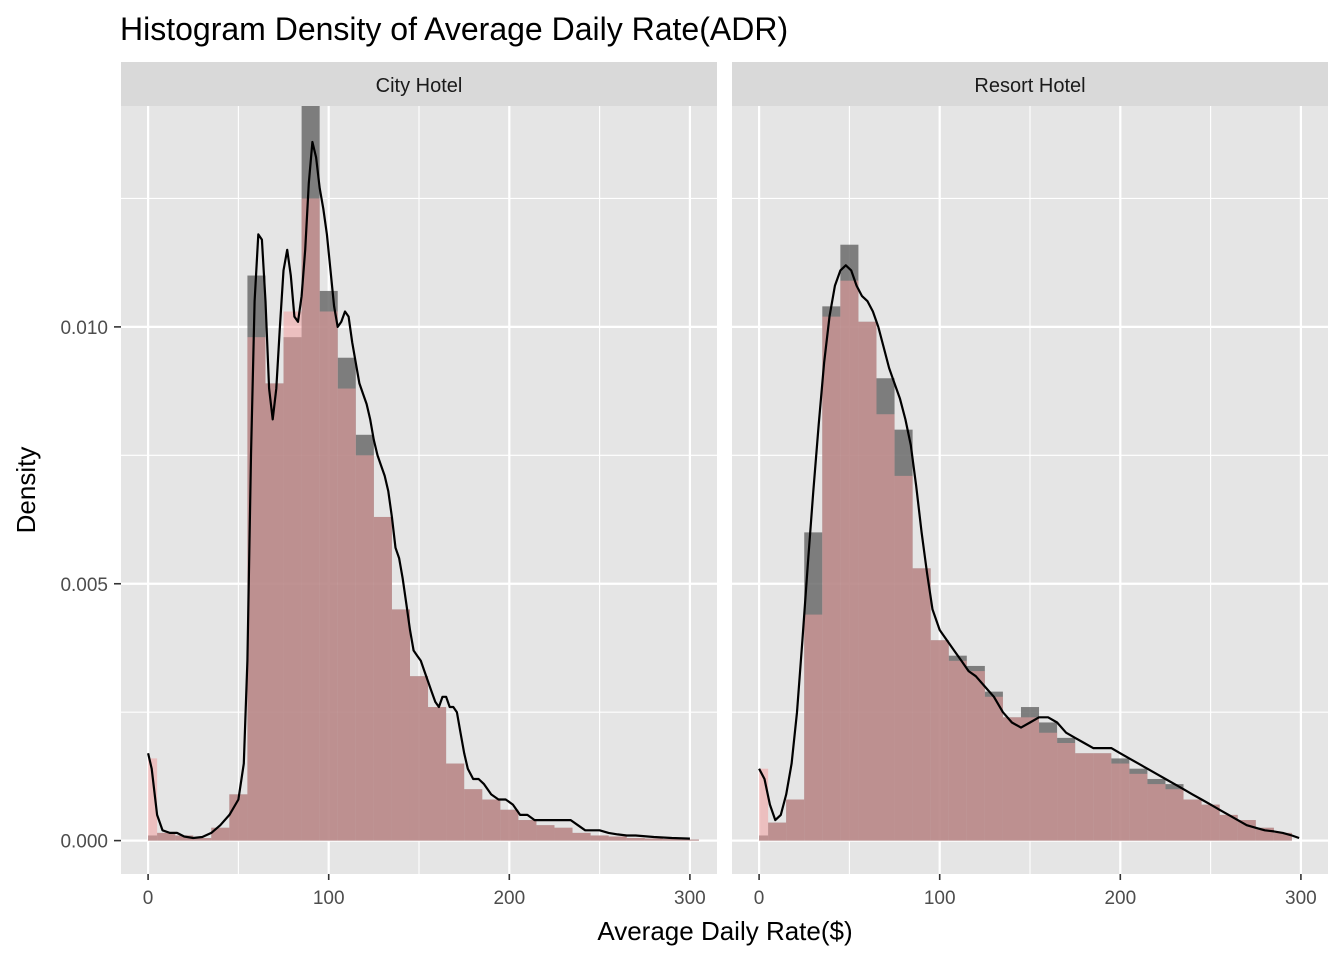  Describe the element at coordinates (724, 931) in the screenshot. I see `x-axis-title: Average Daily Rate($)` at that location.